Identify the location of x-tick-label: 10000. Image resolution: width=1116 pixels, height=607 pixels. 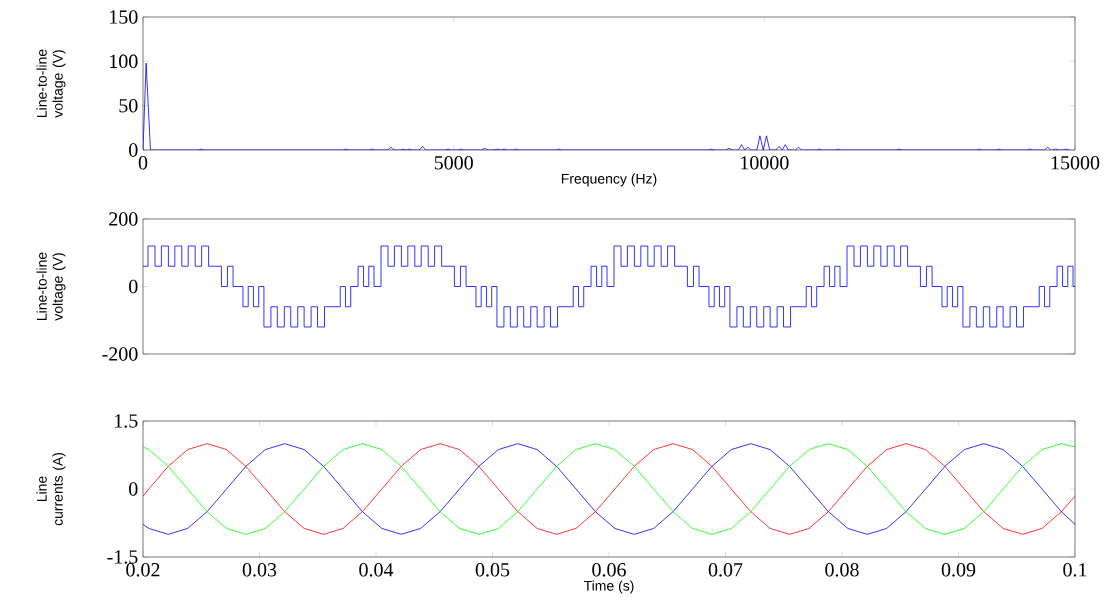
(765, 163).